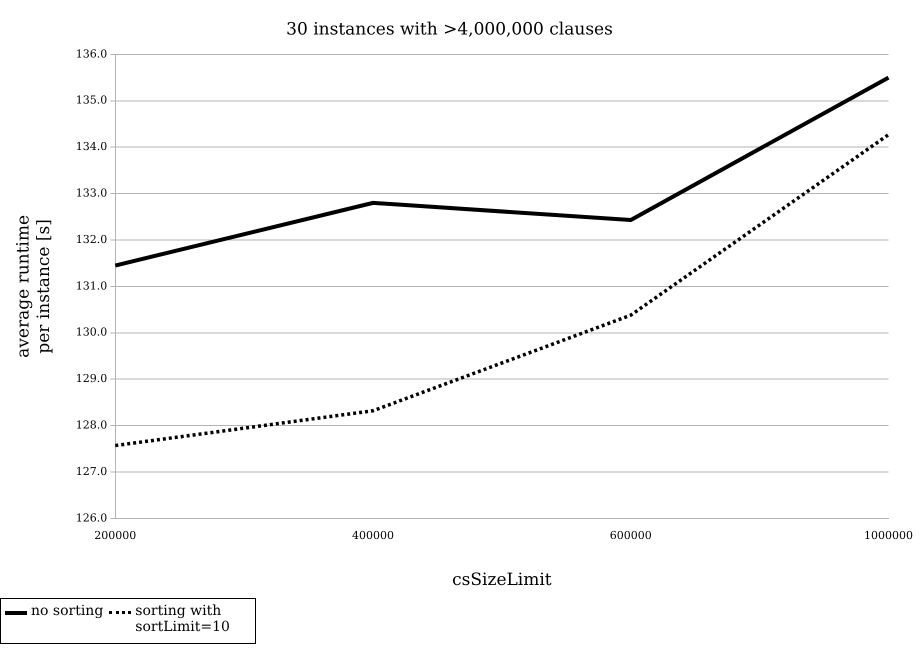 This screenshot has width=919, height=672. What do you see at coordinates (631, 535) in the screenshot?
I see `x-tick-label: 600000` at bounding box center [631, 535].